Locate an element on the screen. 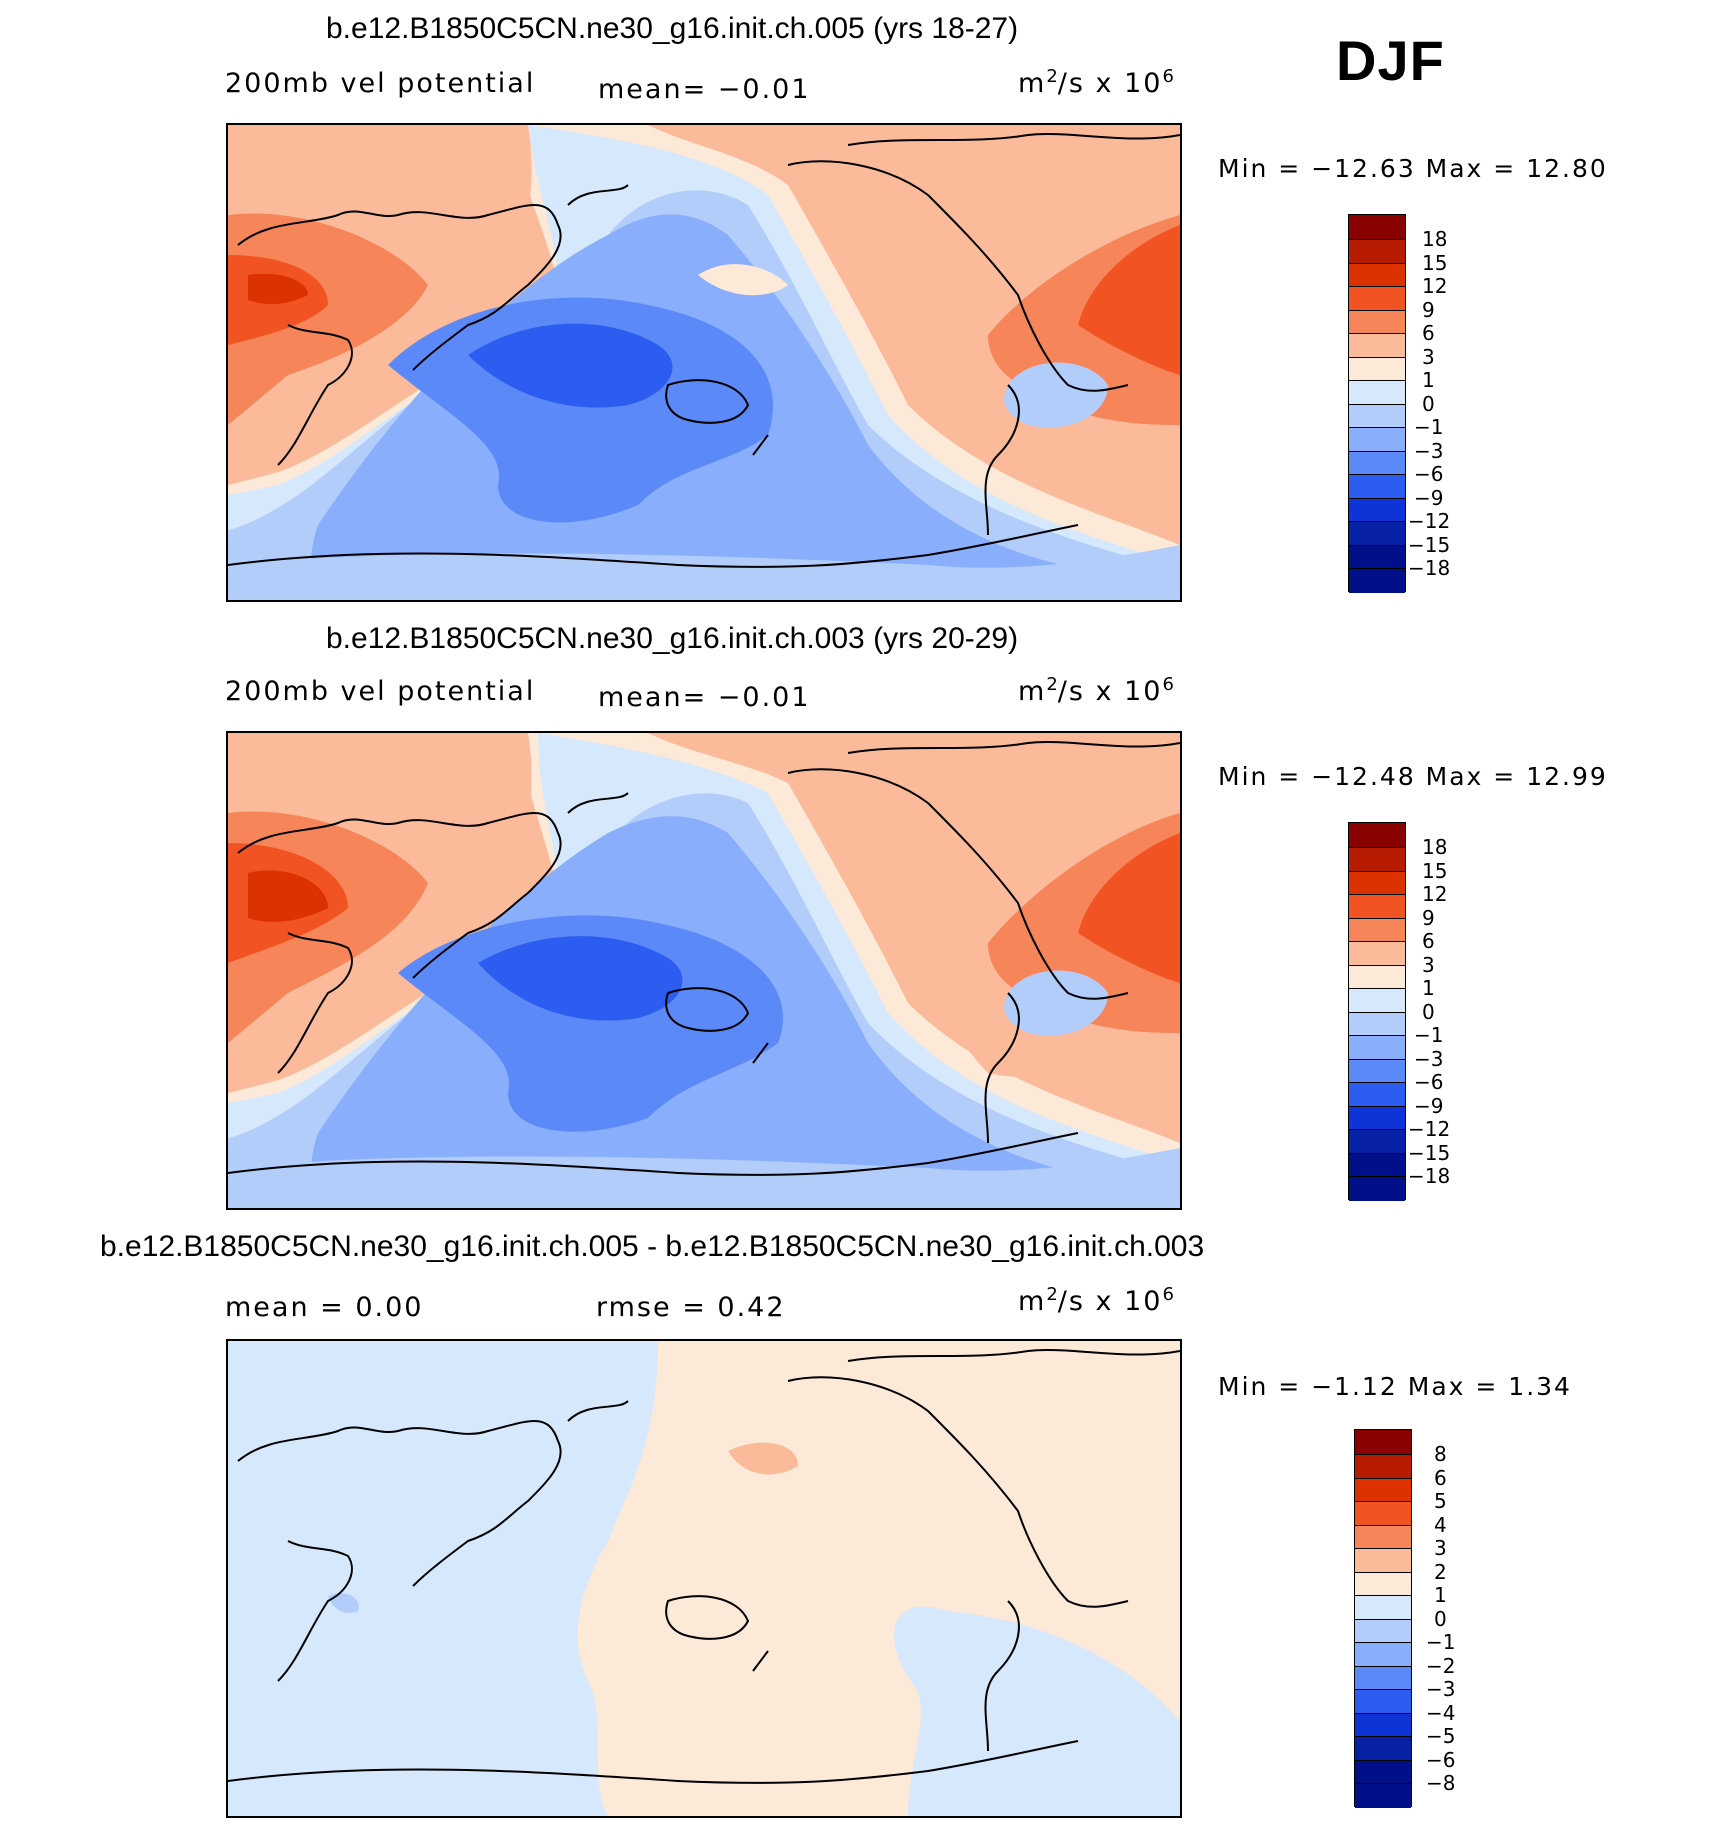 Image resolution: width=1710 pixels, height=1831 pixels. panel-1-minmax: Min = −12.63 Max = 12.80 is located at coordinates (1413, 168).